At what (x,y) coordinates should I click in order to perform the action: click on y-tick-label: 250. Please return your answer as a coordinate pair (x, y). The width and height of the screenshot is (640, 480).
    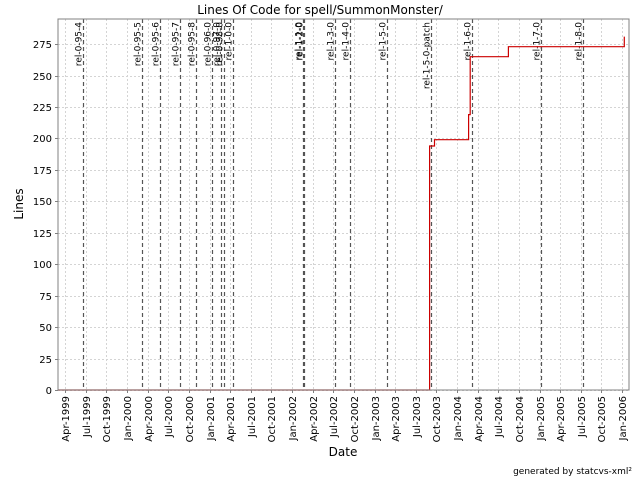
    Looking at the image, I should click on (42, 77).